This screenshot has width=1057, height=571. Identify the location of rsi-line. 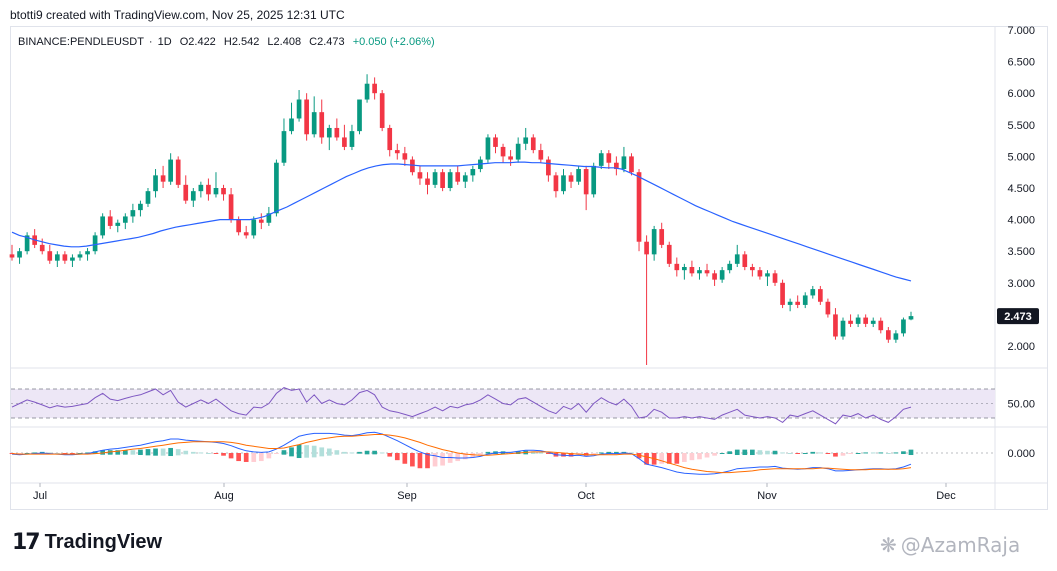
(461, 406).